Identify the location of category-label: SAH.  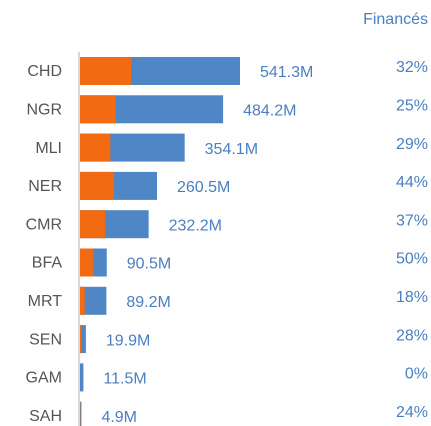
(45, 416).